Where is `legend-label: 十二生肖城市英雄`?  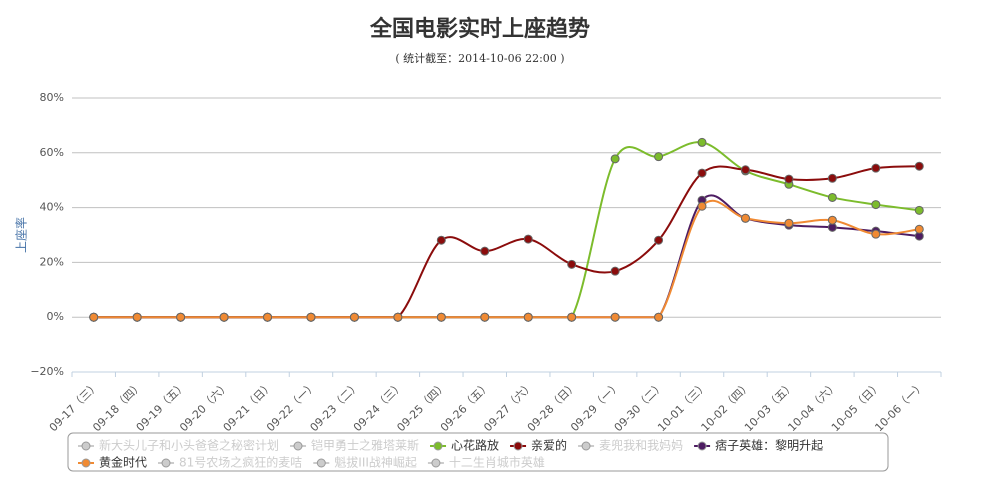
legend-label: 十二生肖城市英雄 is located at coordinates (497, 462).